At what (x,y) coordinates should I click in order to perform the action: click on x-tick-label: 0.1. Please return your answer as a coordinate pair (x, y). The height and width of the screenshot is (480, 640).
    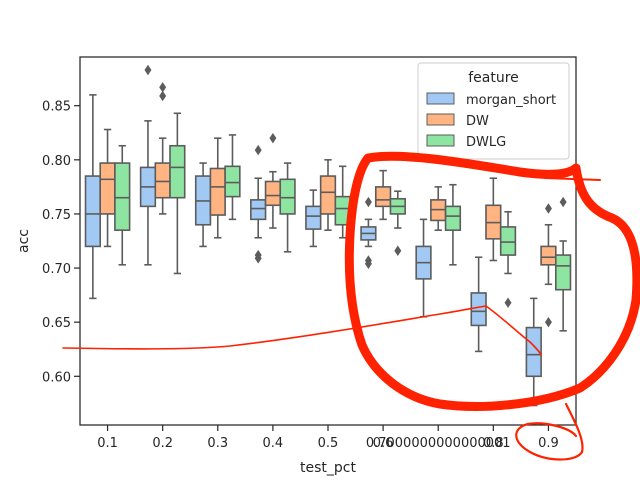
    Looking at the image, I should click on (107, 443).